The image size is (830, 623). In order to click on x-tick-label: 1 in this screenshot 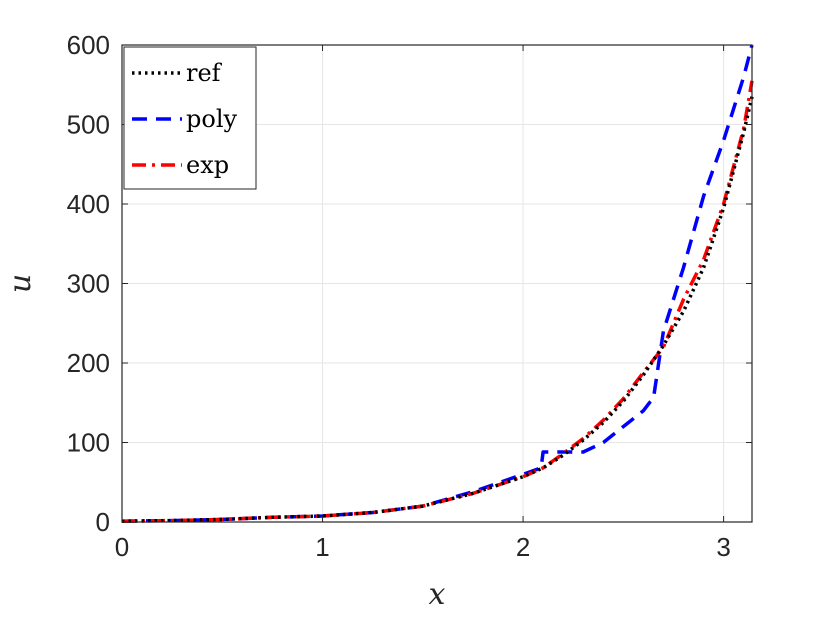, I will do `click(322, 547)`.